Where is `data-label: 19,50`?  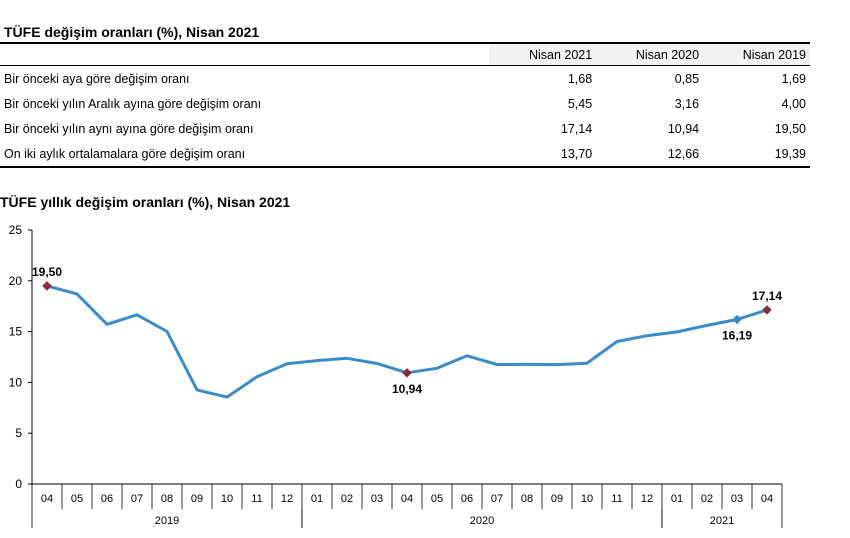
data-label: 19,50 is located at coordinates (47, 272).